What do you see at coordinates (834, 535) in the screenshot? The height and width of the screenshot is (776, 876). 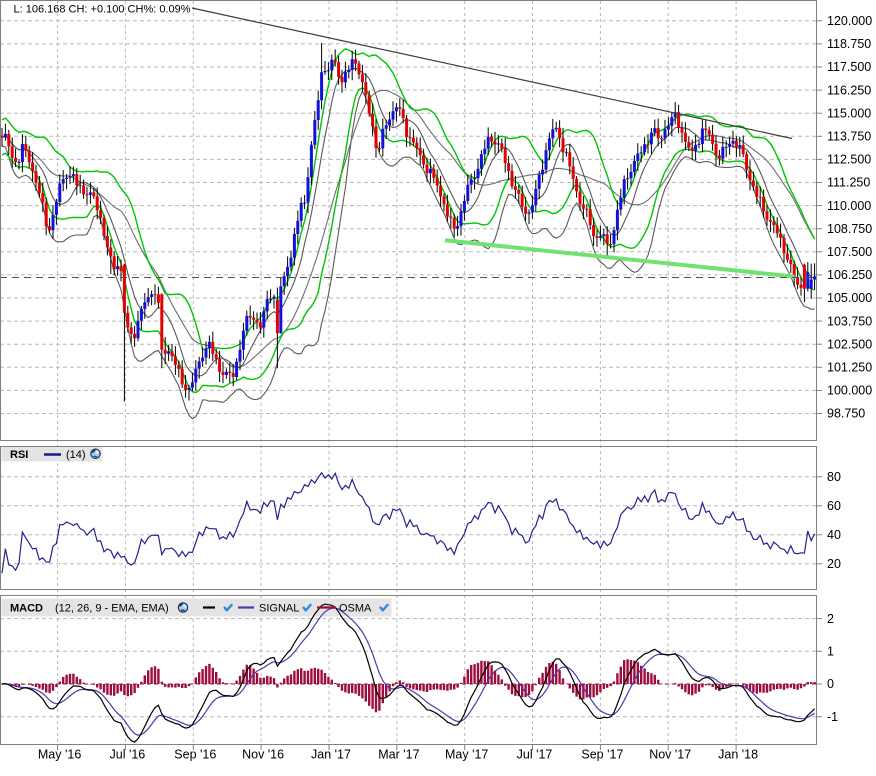 I see `svg-text: 40` at bounding box center [834, 535].